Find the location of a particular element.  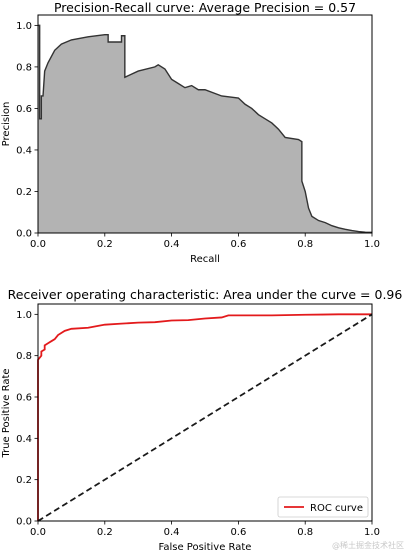

roc-x-tick-label: 0.2 is located at coordinates (105, 532).